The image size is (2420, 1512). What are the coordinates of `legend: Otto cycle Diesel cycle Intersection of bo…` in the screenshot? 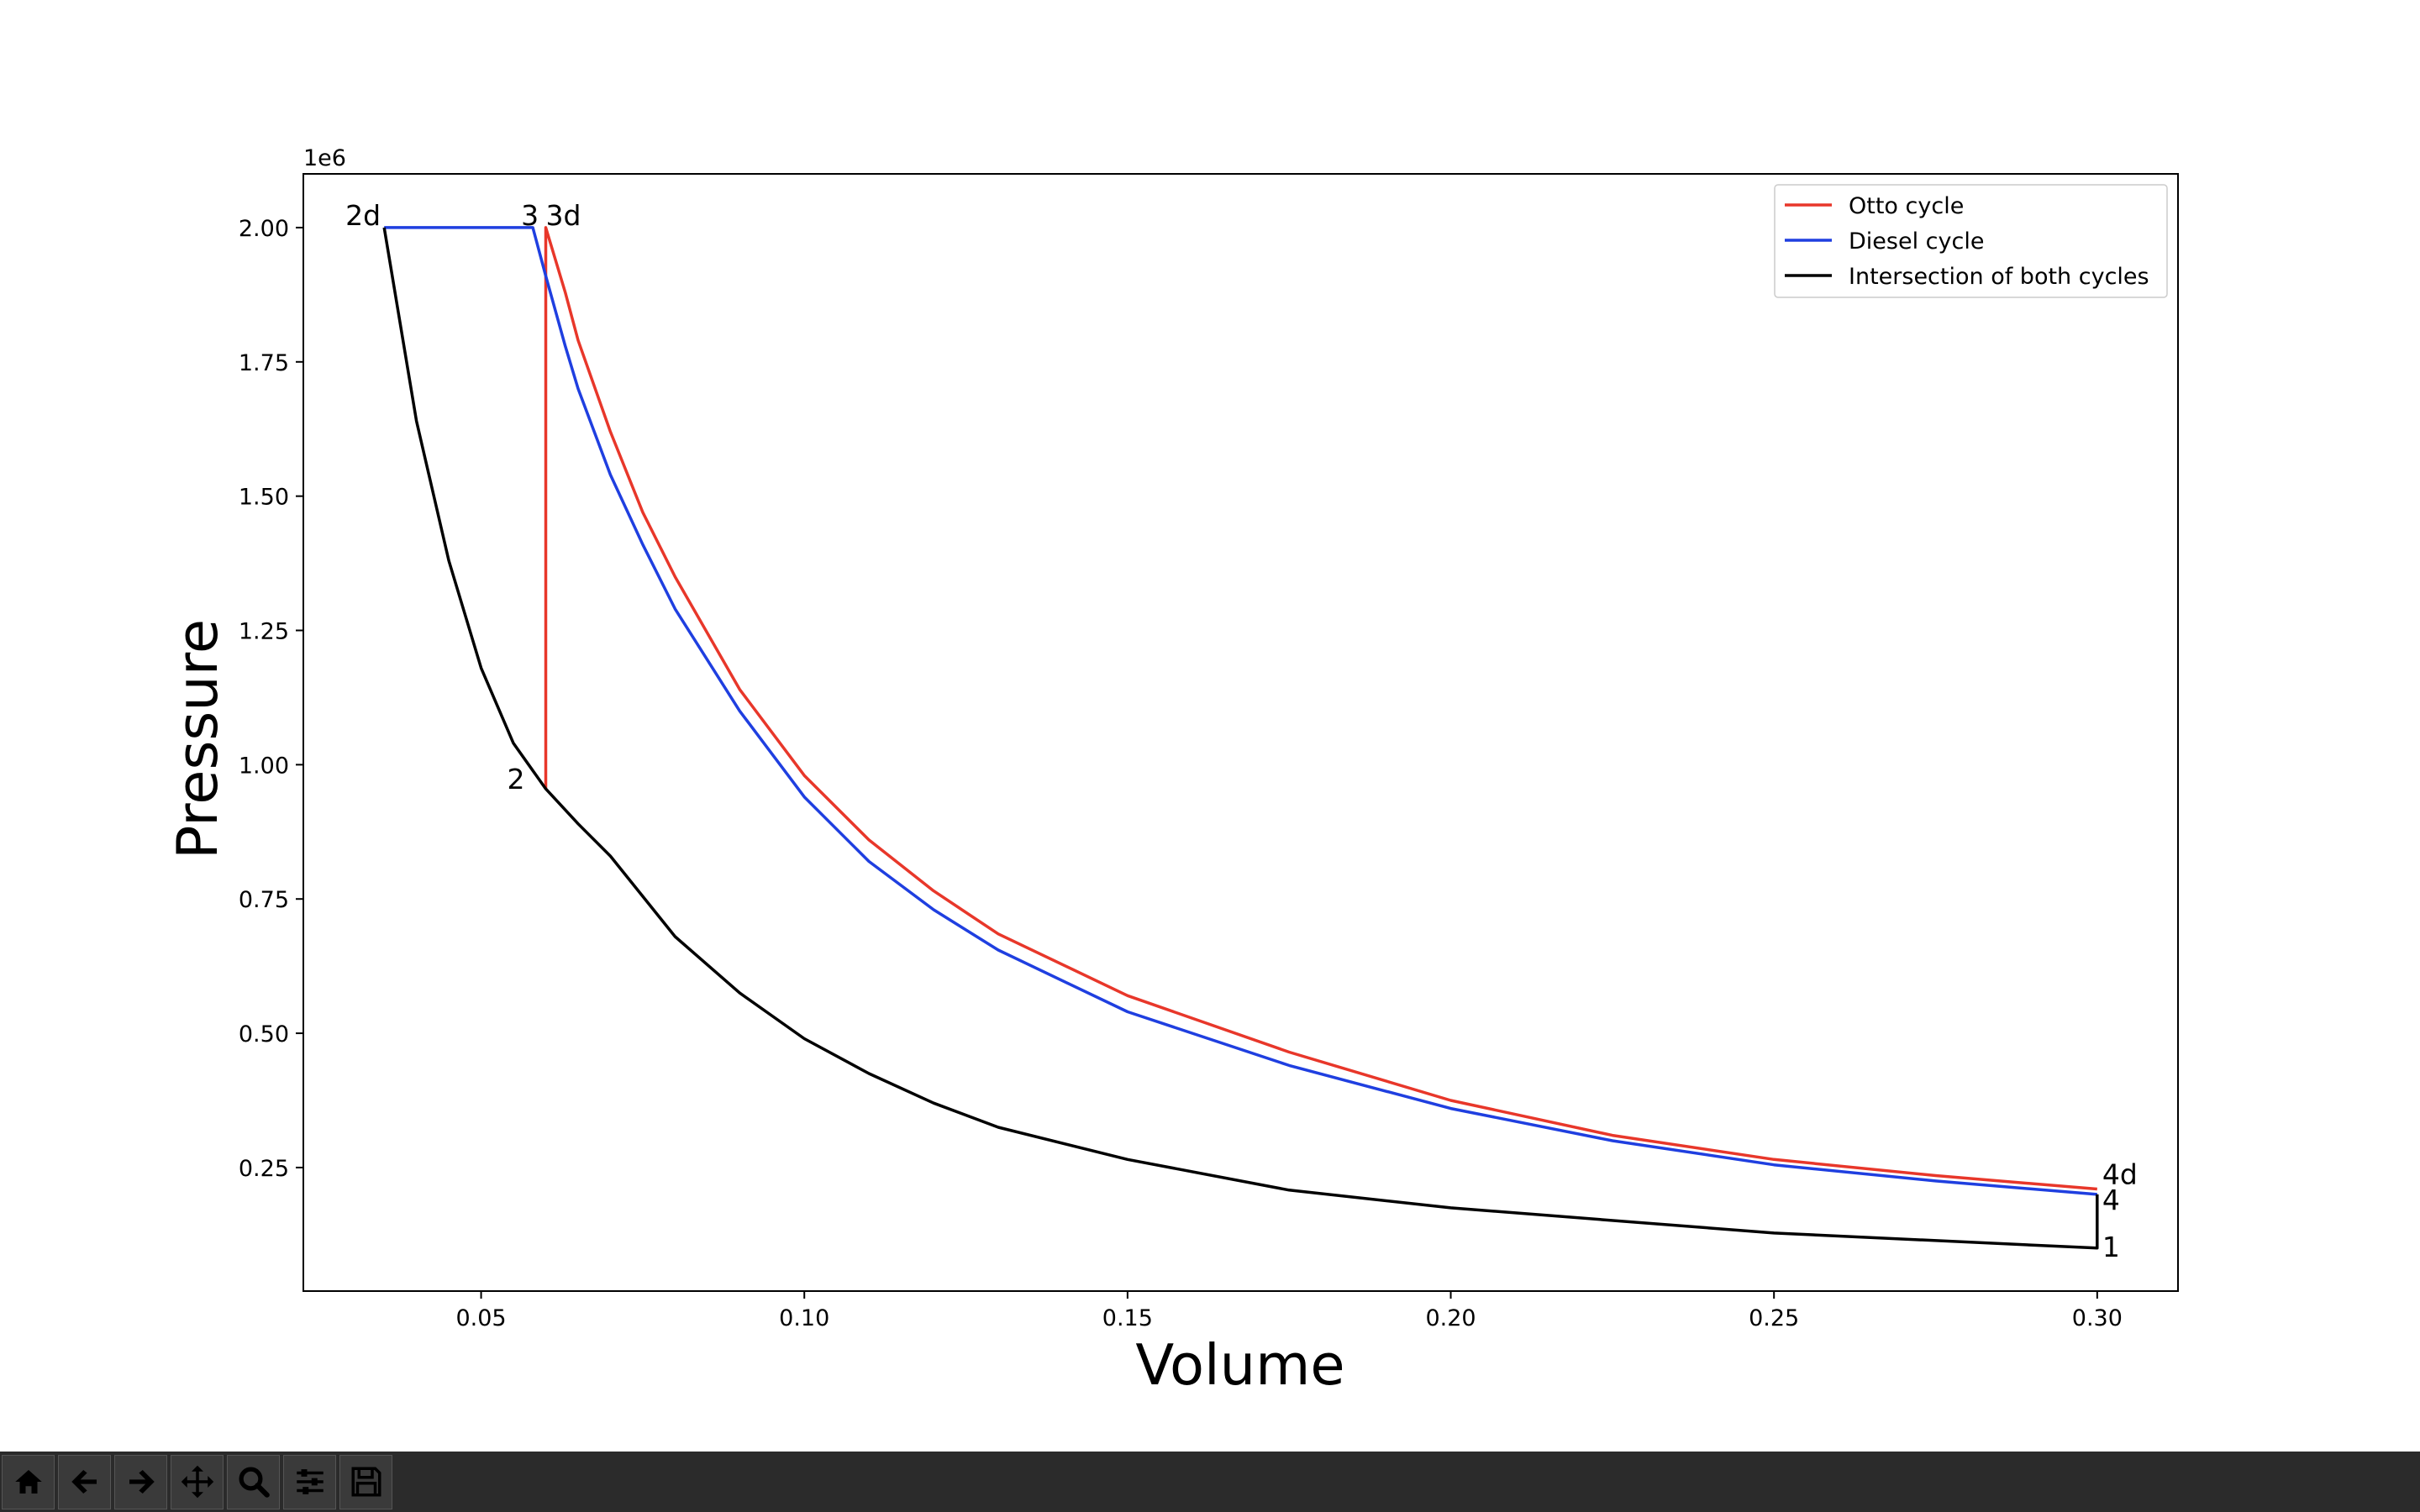 It's located at (1971, 241).